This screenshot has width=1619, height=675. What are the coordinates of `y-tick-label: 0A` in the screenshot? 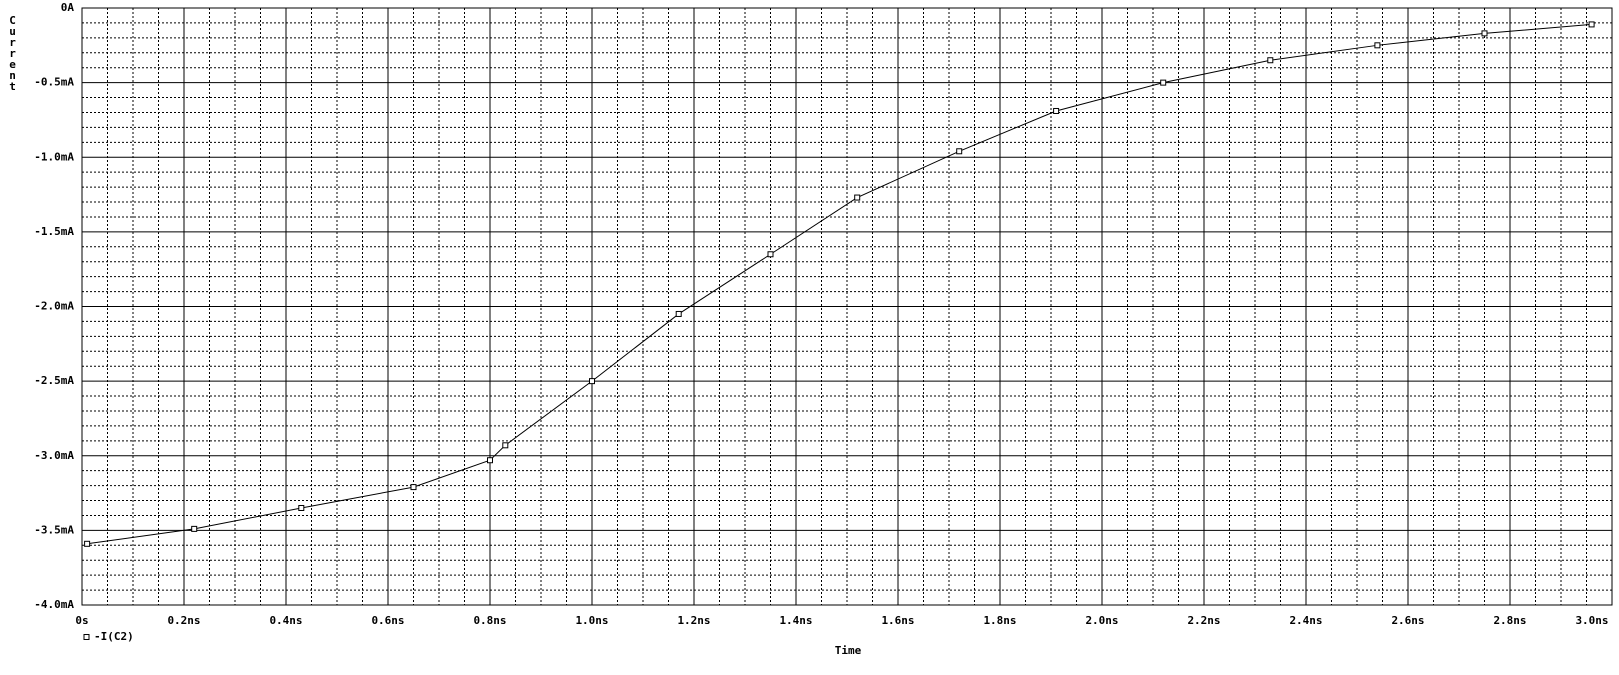 It's located at (68, 7).